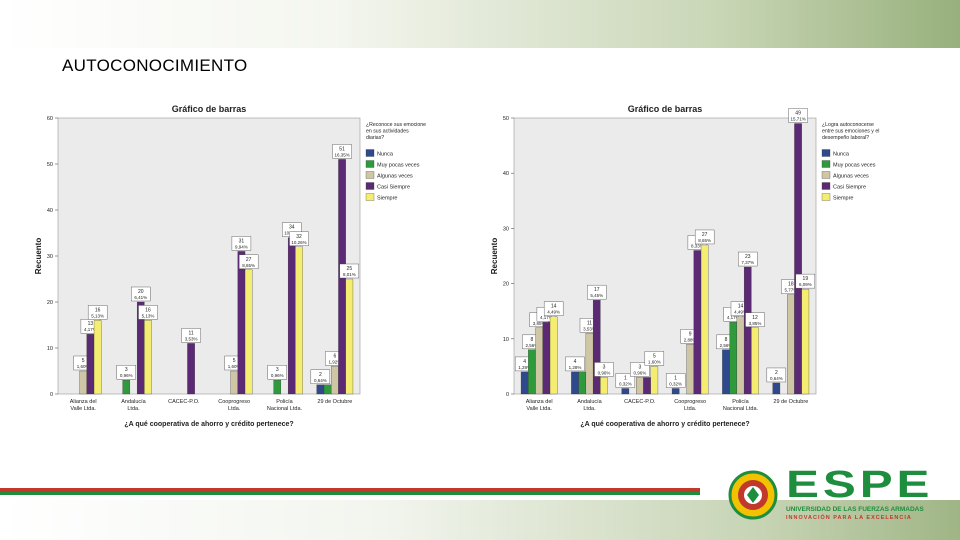 The height and width of the screenshot is (540, 960). I want to click on data-label: 16, so click(148, 310).